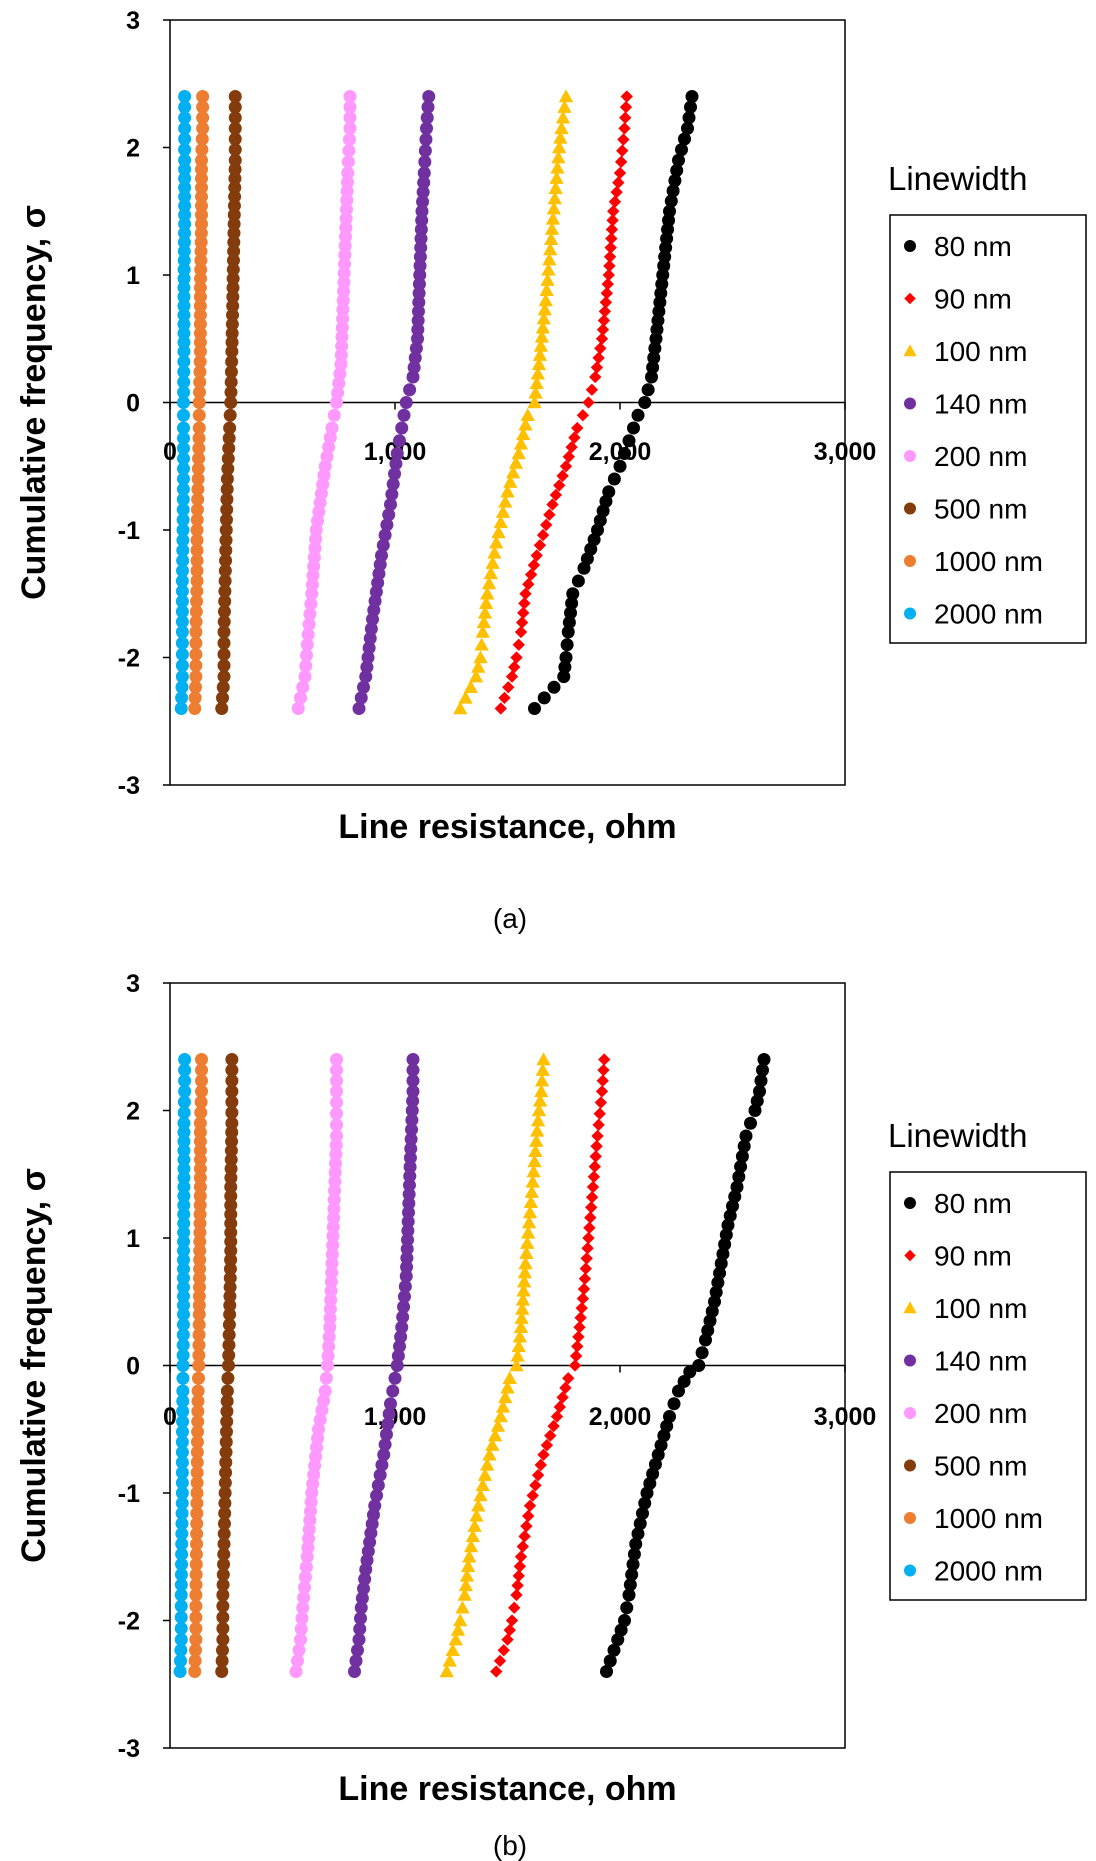 The height and width of the screenshot is (1861, 1096). Describe the element at coordinates (133, 1239) in the screenshot. I see `y-tick-label: 1` at that location.